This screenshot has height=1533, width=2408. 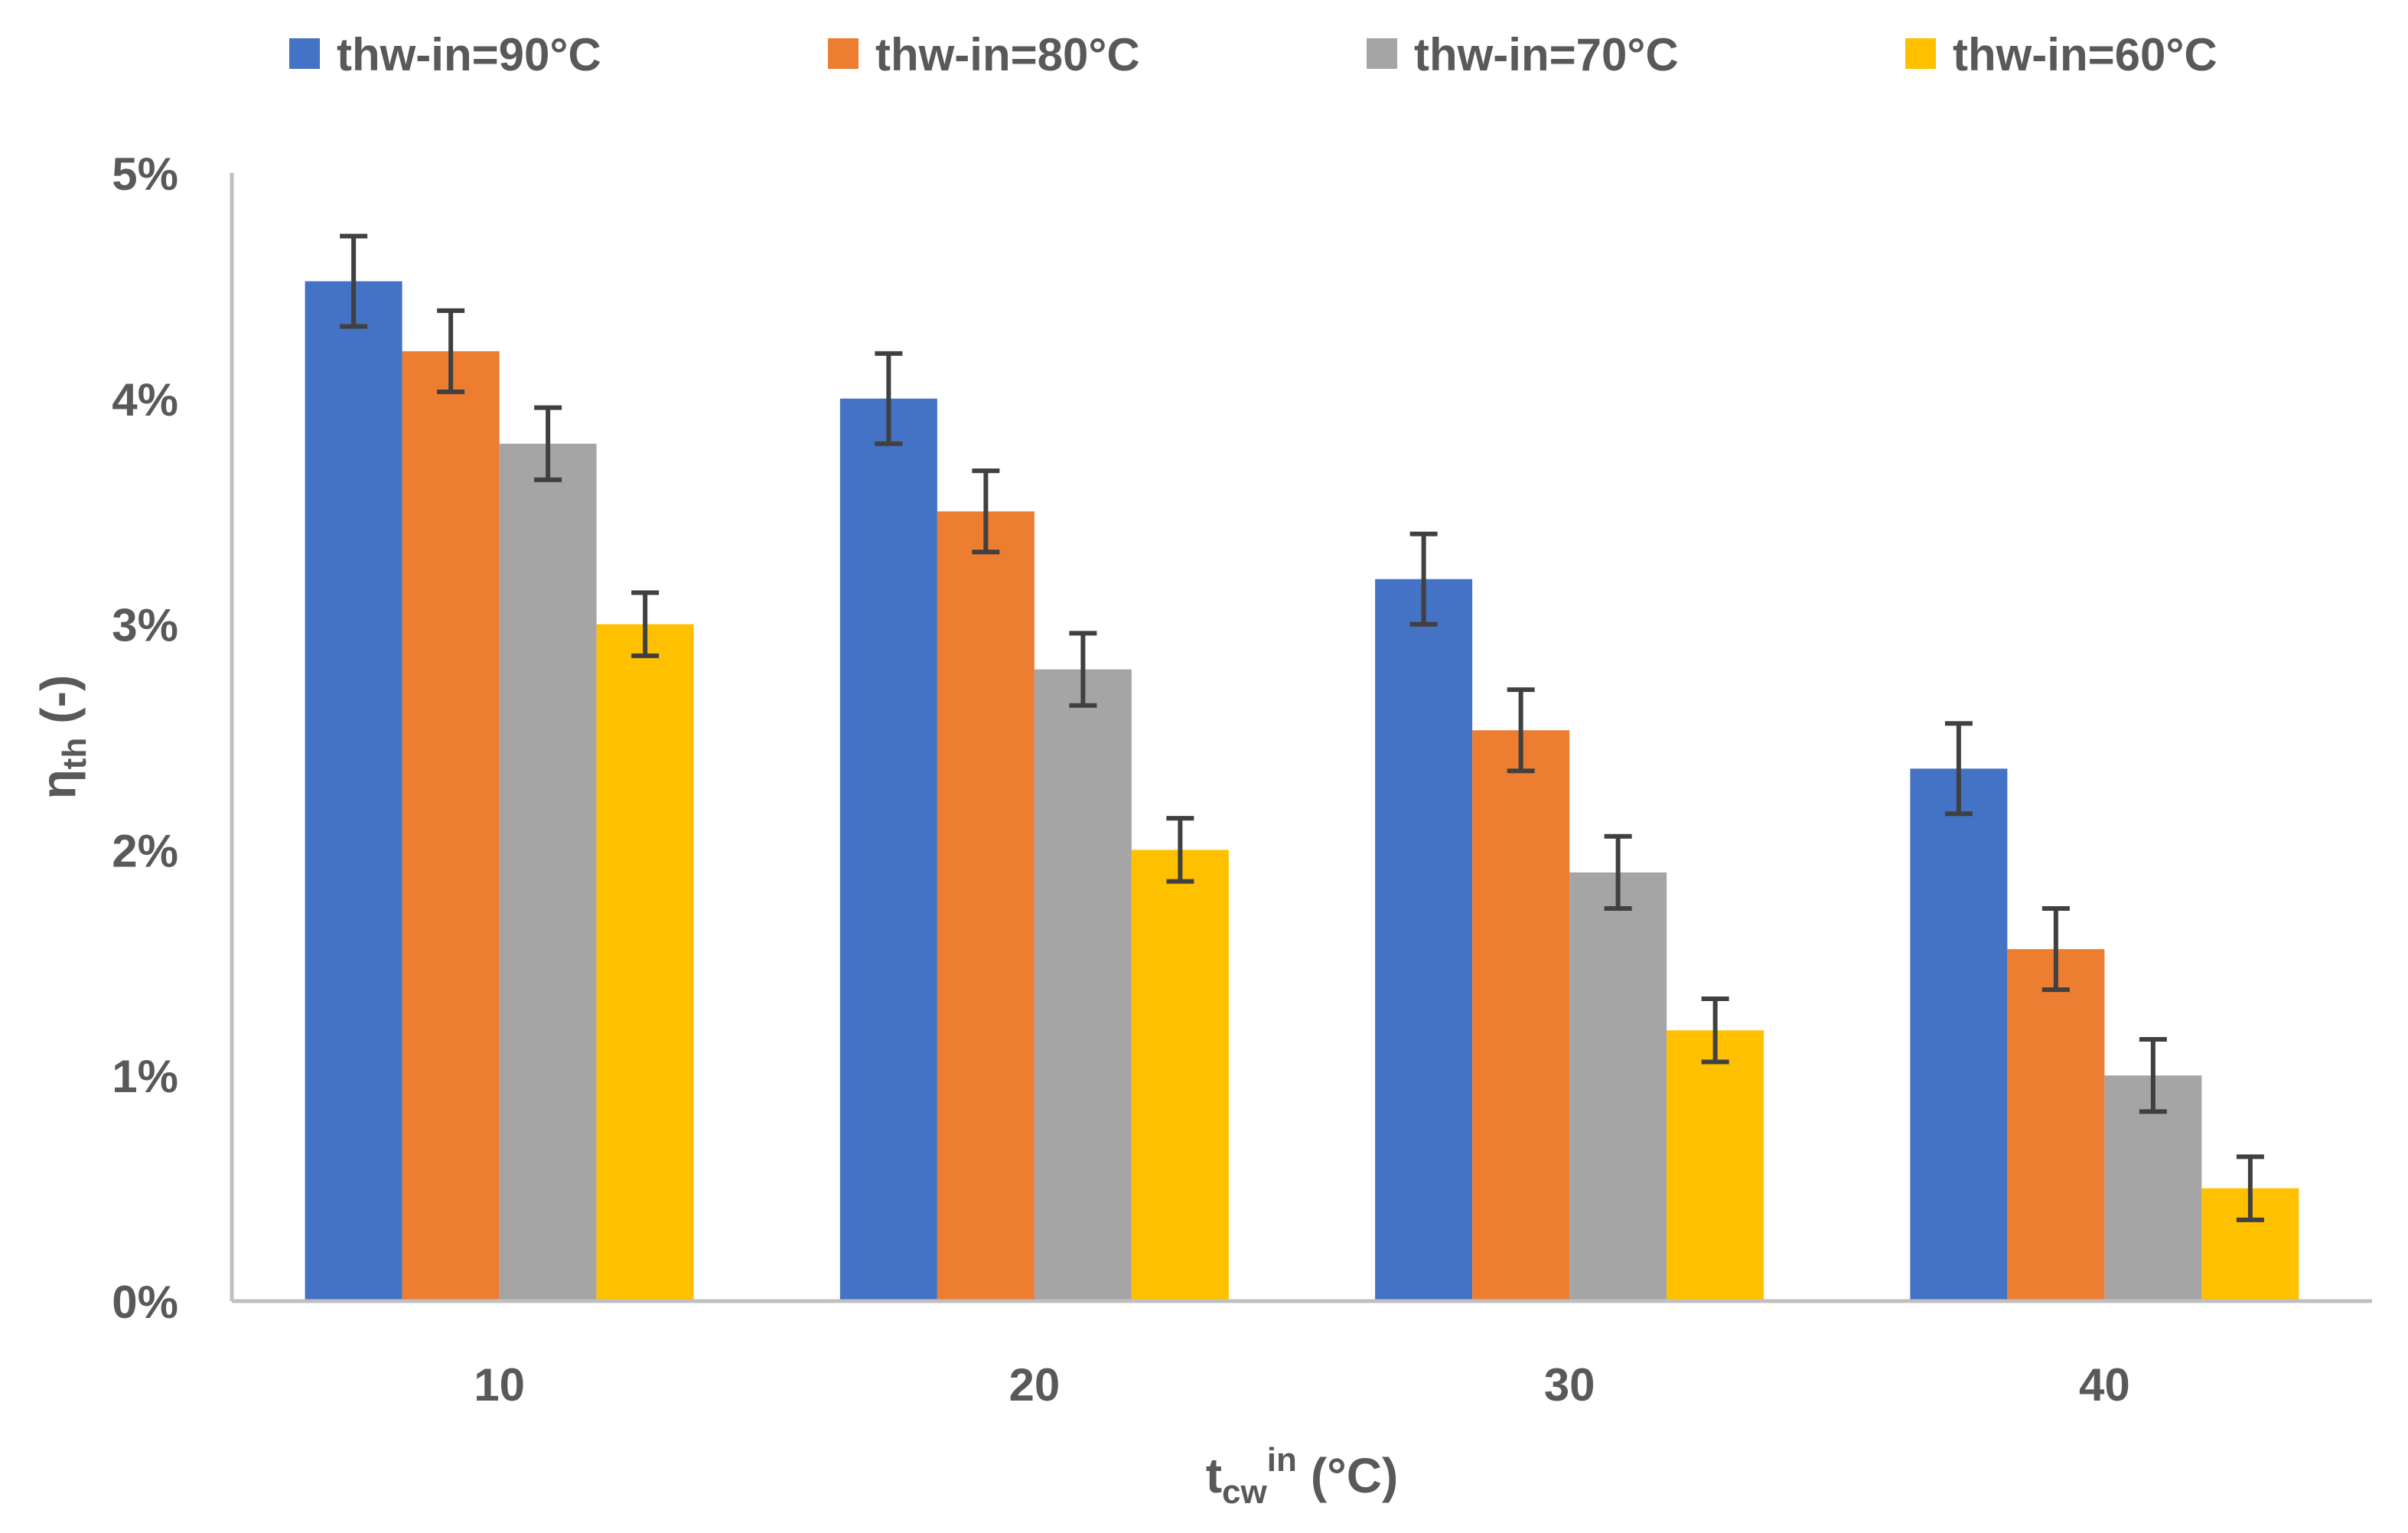 What do you see at coordinates (1521, 730) in the screenshot?
I see `error-bar-s2-c30` at bounding box center [1521, 730].